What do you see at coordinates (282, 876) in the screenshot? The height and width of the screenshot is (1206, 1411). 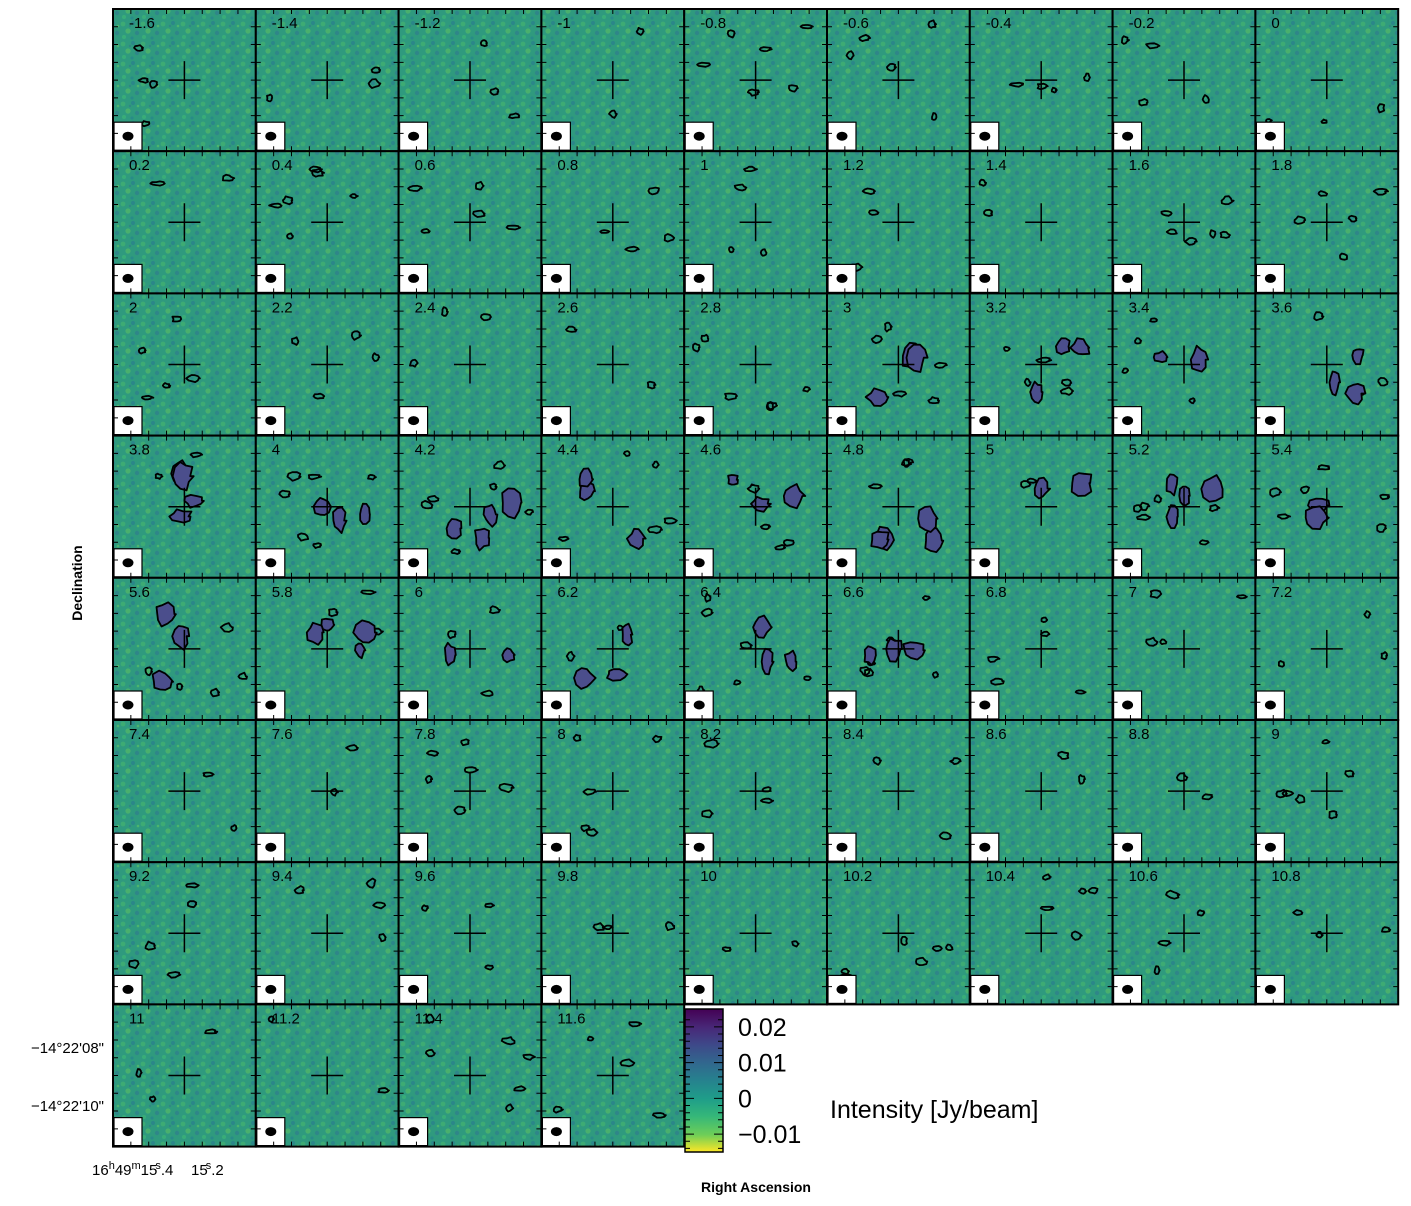 I see `channel-velocity-label: 9.4` at bounding box center [282, 876].